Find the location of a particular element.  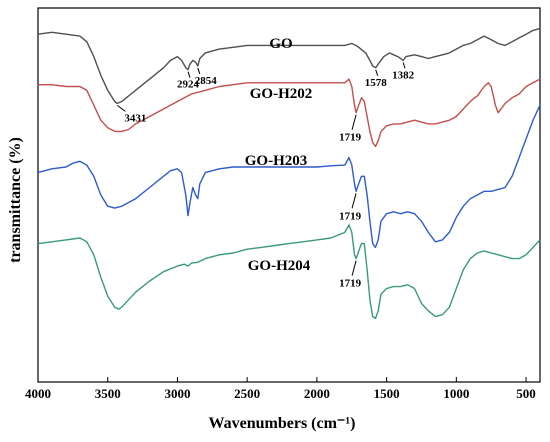

peak-label: 1382 is located at coordinates (403, 75).